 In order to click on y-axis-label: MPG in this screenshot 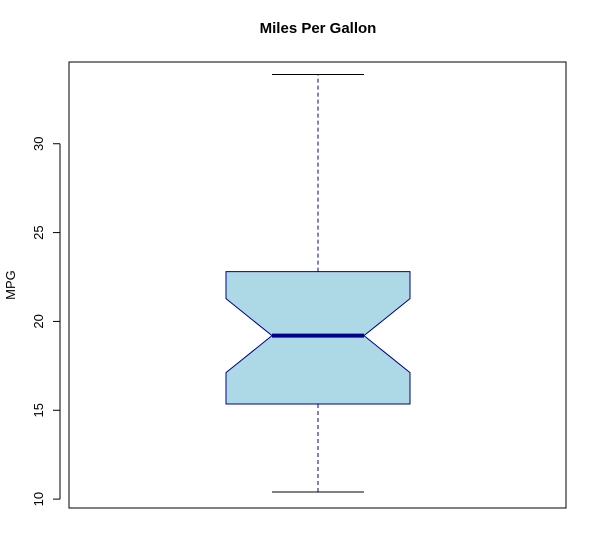, I will do `click(10, 285)`.